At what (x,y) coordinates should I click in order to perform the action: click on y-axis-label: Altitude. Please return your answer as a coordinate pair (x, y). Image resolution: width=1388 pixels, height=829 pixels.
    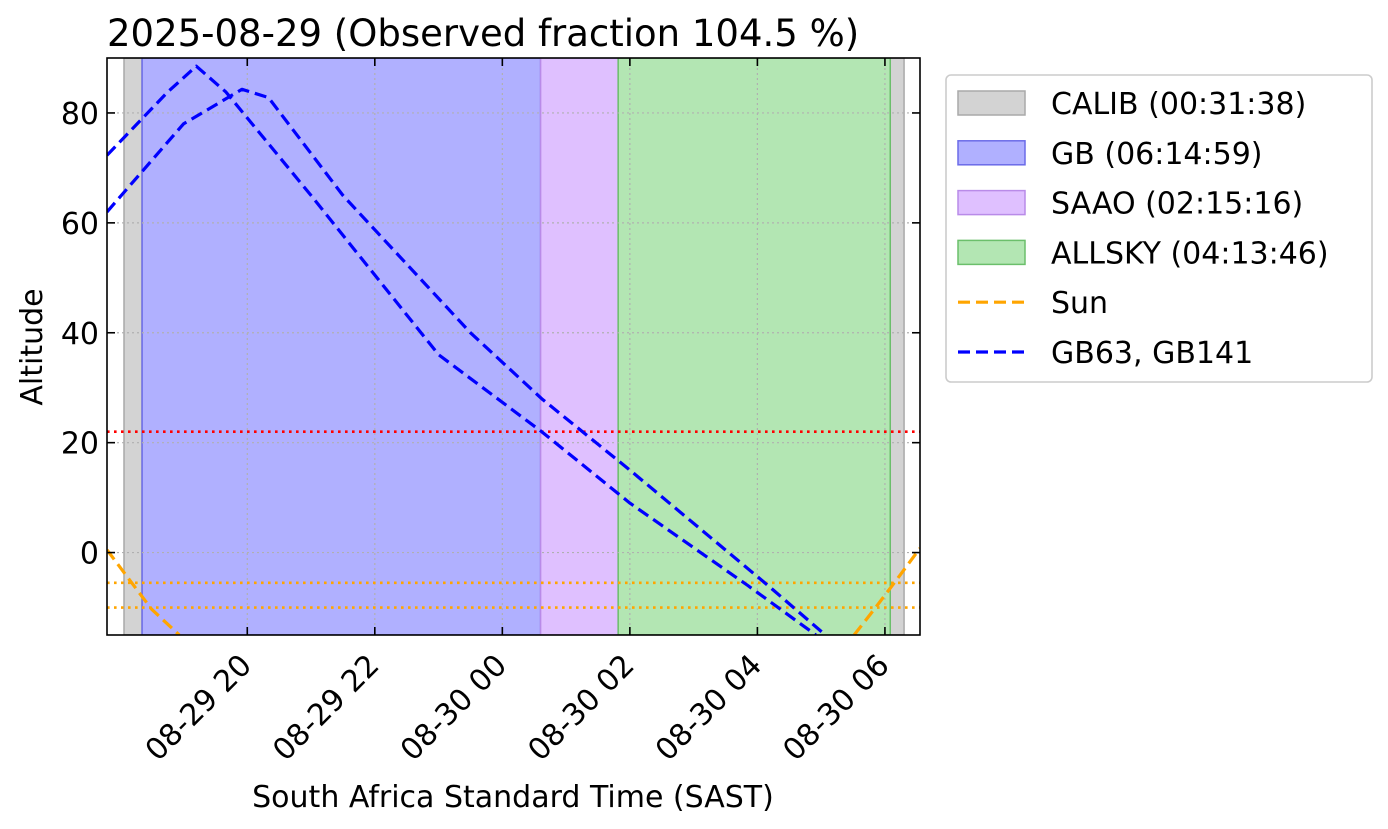
    Looking at the image, I should click on (32, 346).